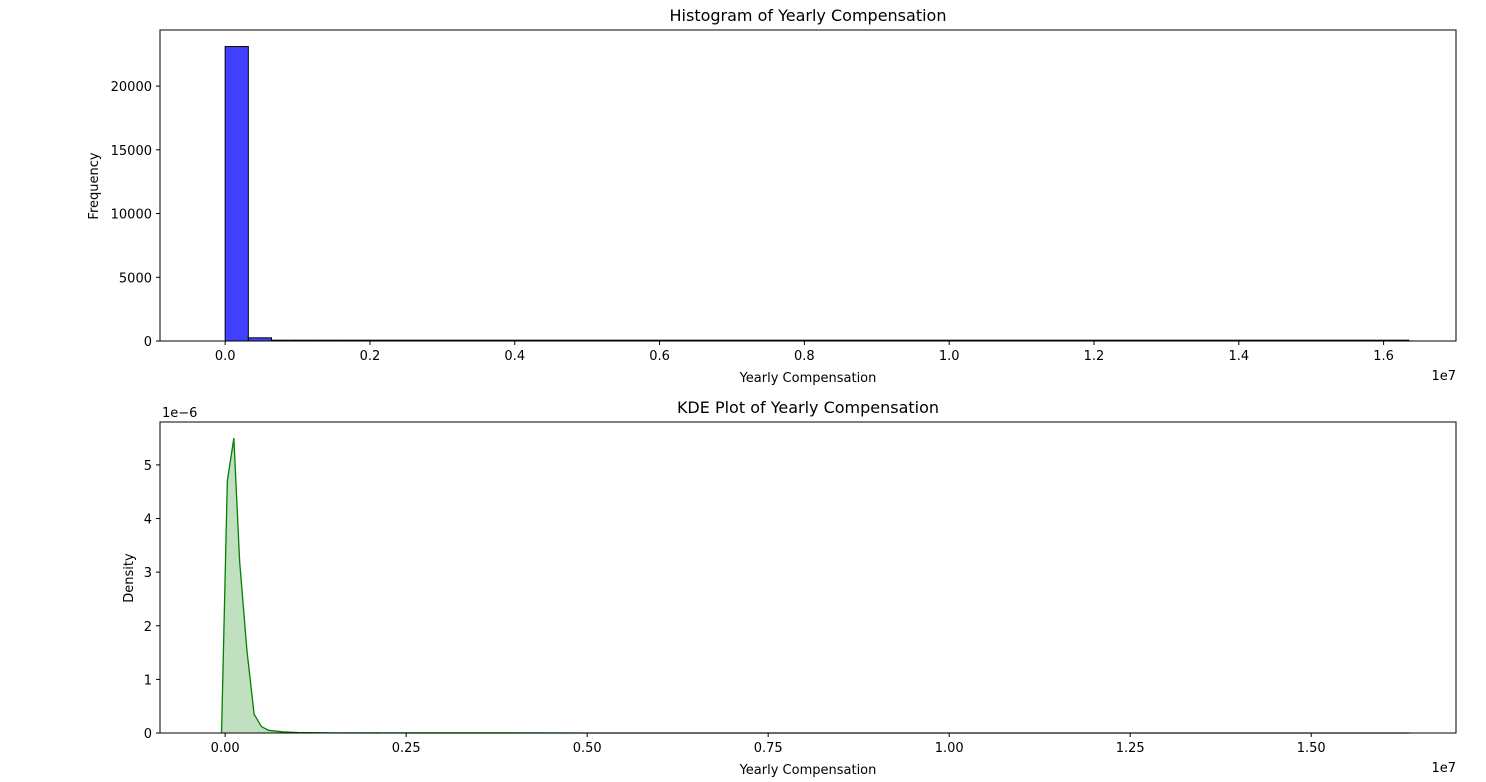 The image size is (1486, 782). I want to click on histogram-y-label: Frequency, so click(94, 185).